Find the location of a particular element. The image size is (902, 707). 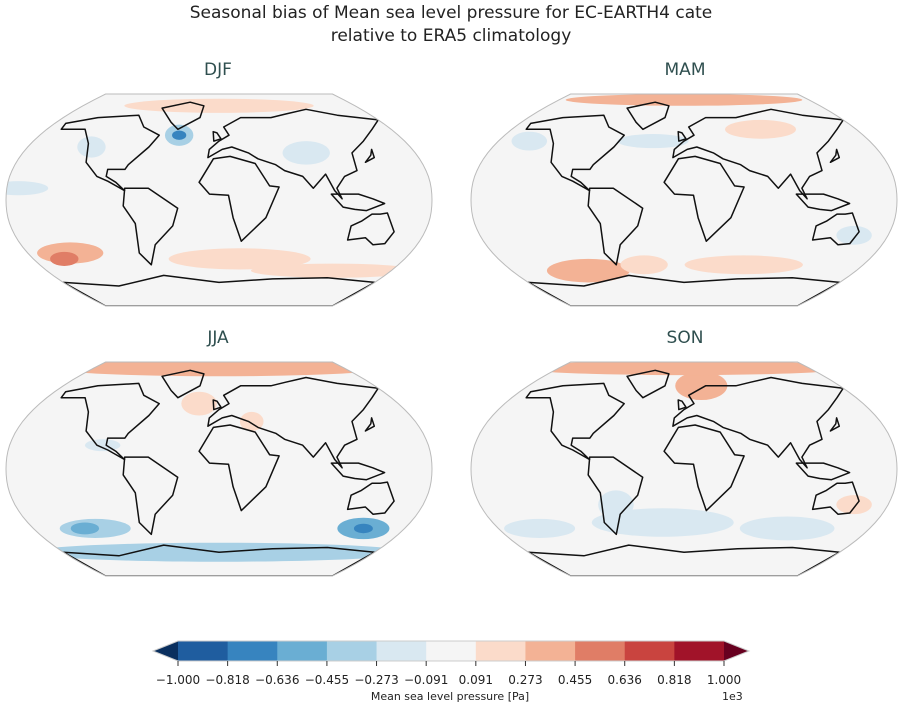

map-jja is located at coordinates (219, 469).